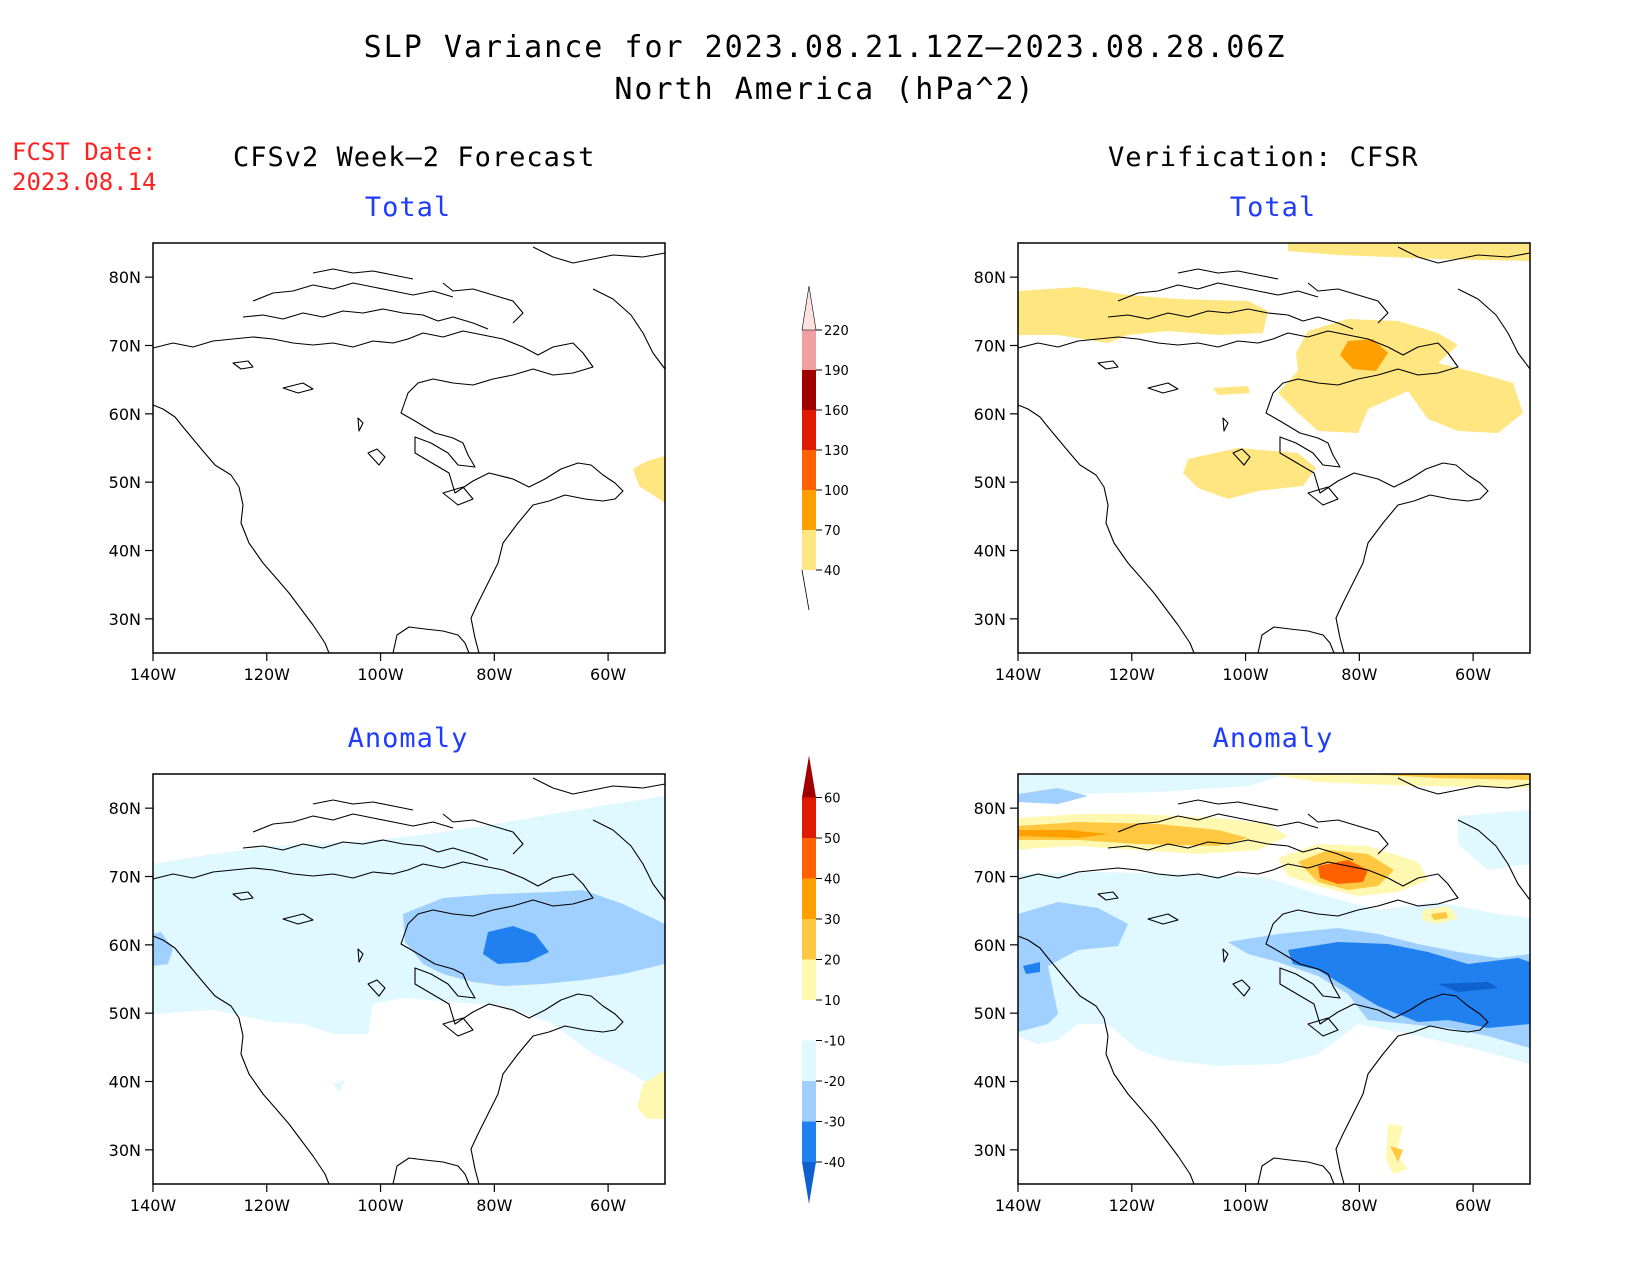  I want to click on colorbar-label: 40, so click(832, 571).